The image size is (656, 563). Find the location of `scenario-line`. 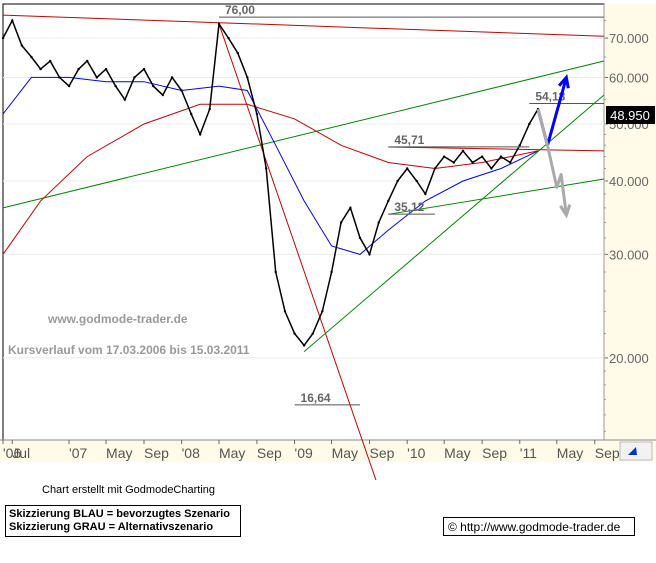

scenario-line is located at coordinates (552, 162).